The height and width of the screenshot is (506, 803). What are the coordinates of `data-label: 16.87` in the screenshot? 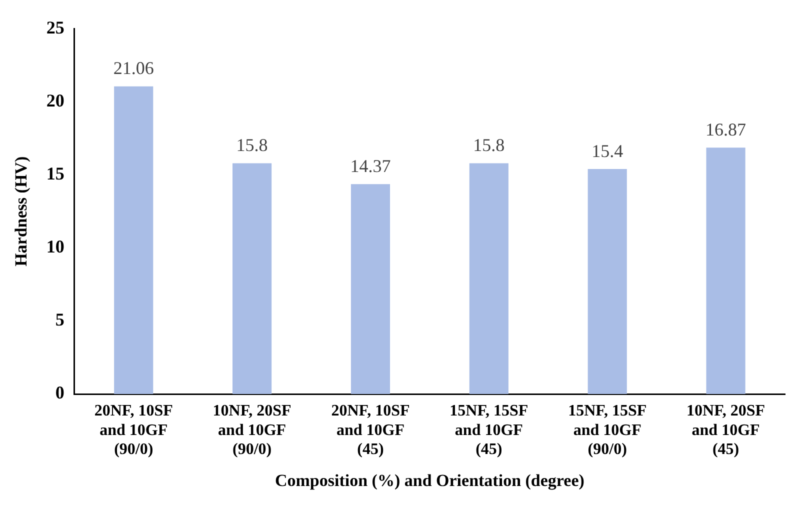 It's located at (726, 129).